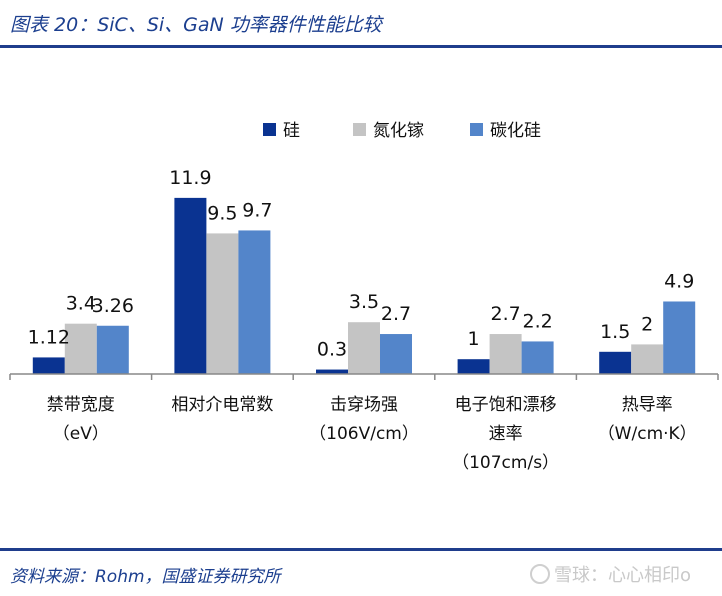 Image resolution: width=722 pixels, height=596 pixels. Describe the element at coordinates (505, 463) in the screenshot. I see `category-label-3-2: （107cm/s）` at that location.